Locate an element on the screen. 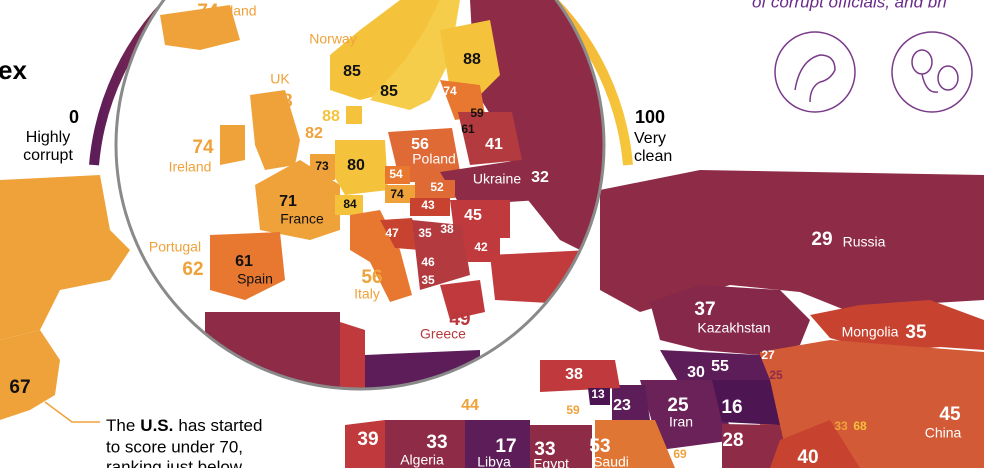 This screenshot has height=468, width=984. legend-max-label: Very is located at coordinates (650, 138).